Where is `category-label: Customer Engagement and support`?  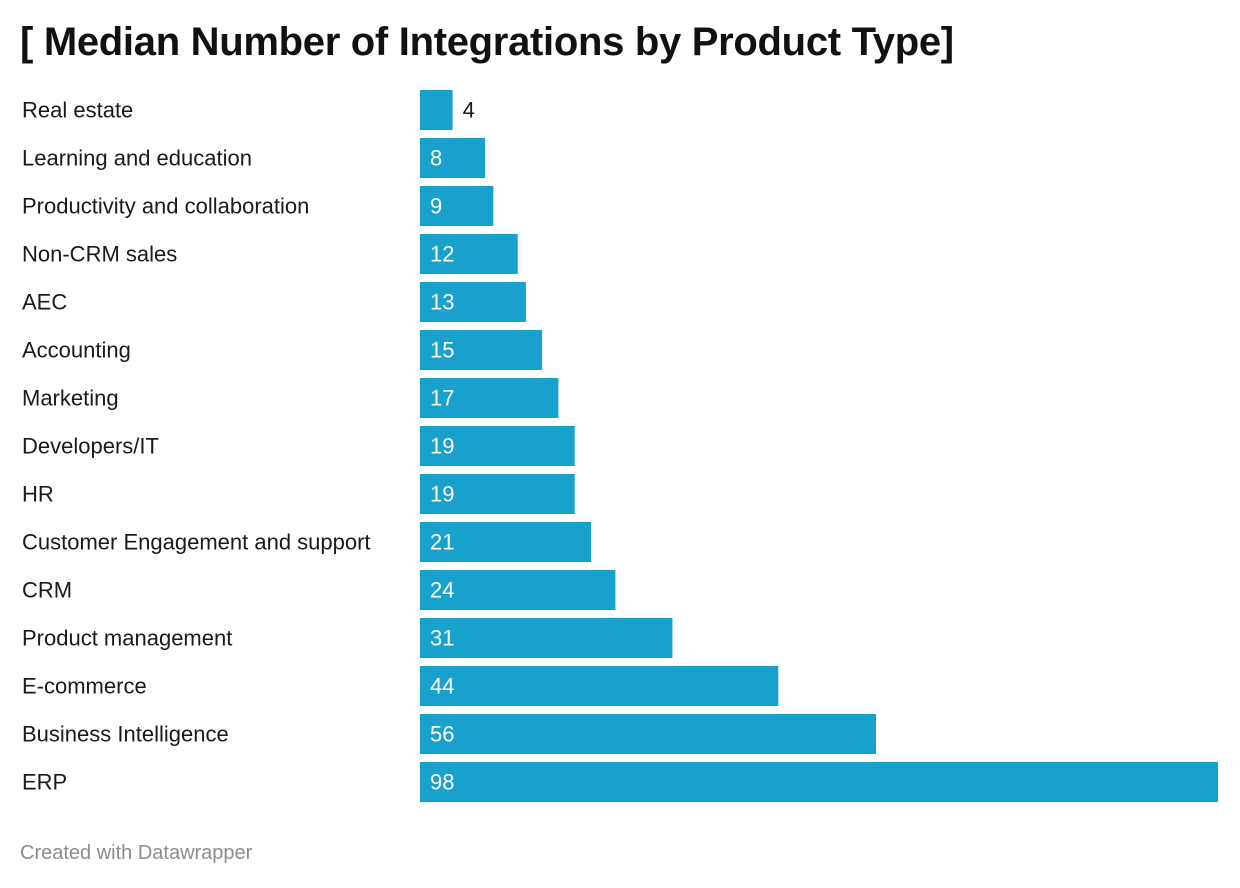 category-label: Customer Engagement and support is located at coordinates (196, 542).